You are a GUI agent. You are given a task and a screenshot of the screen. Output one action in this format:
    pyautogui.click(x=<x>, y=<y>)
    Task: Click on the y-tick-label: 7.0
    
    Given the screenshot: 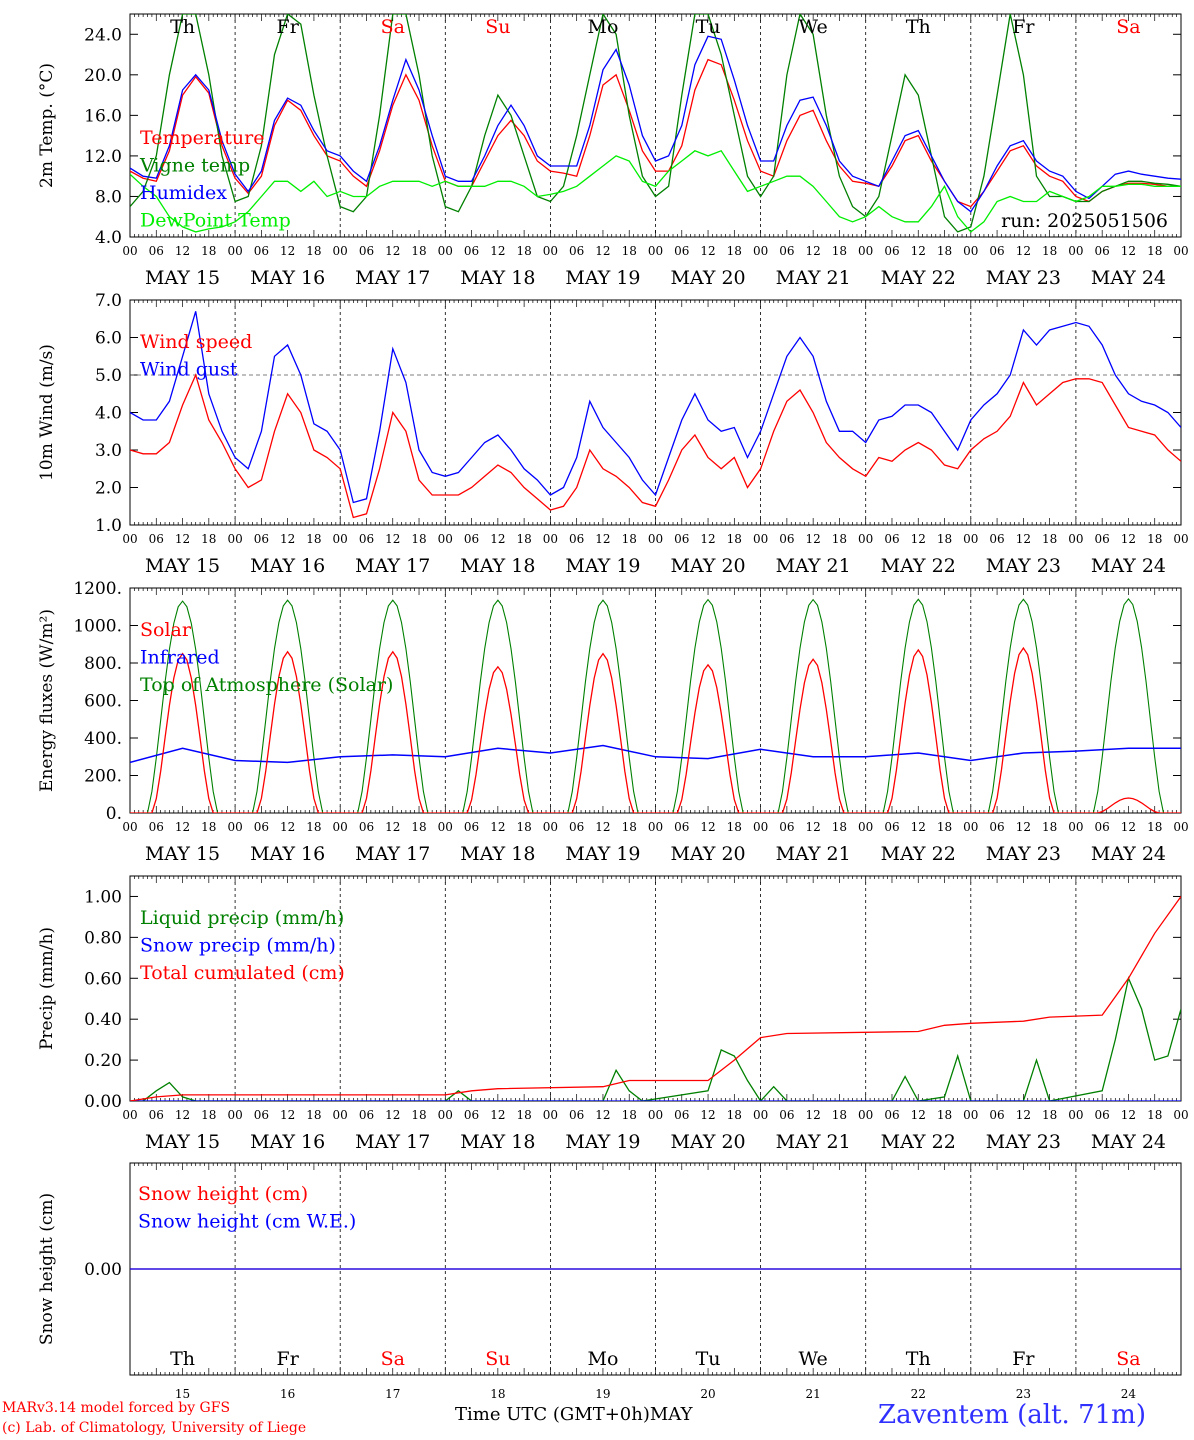 What is the action you would take?
    pyautogui.click(x=108, y=301)
    